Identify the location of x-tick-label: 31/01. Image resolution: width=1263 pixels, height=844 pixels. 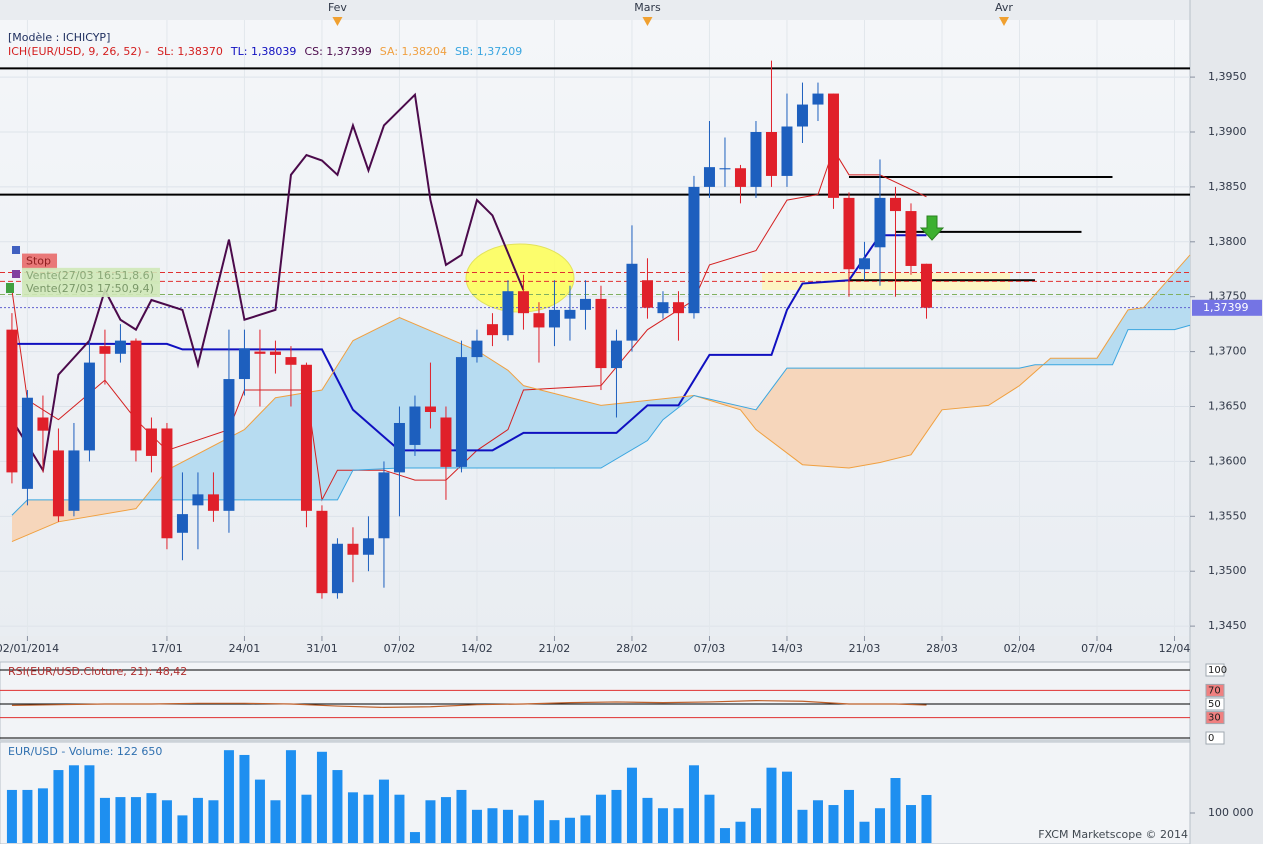
(322, 648).